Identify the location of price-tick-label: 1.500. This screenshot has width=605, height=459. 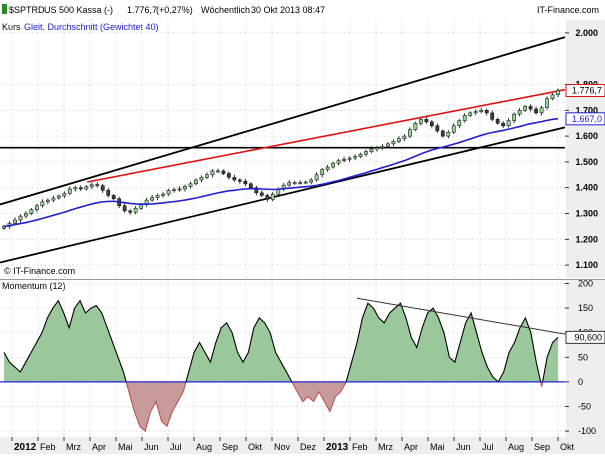
(586, 162).